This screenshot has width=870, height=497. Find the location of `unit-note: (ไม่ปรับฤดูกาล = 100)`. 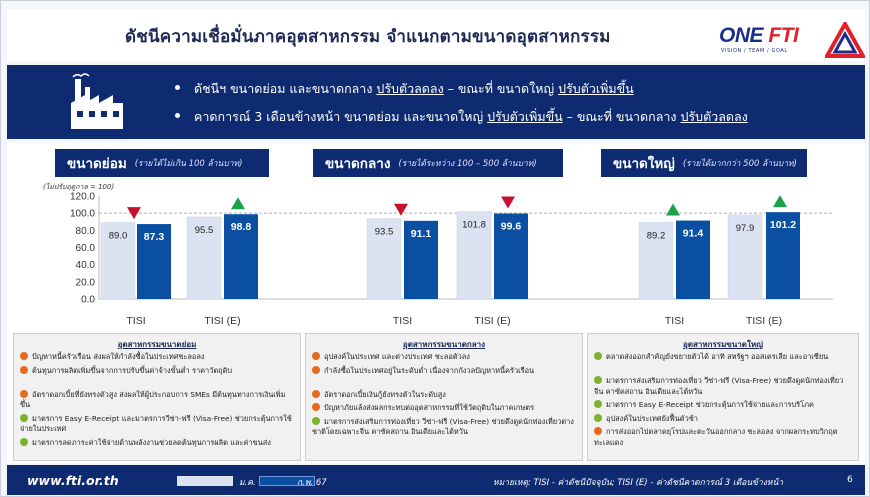

unit-note: (ไม่ปรับฤดูกาล = 100) is located at coordinates (79, 187).